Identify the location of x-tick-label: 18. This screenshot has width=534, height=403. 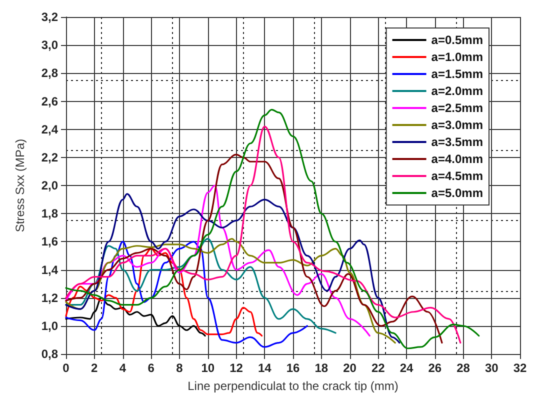
(321, 368).